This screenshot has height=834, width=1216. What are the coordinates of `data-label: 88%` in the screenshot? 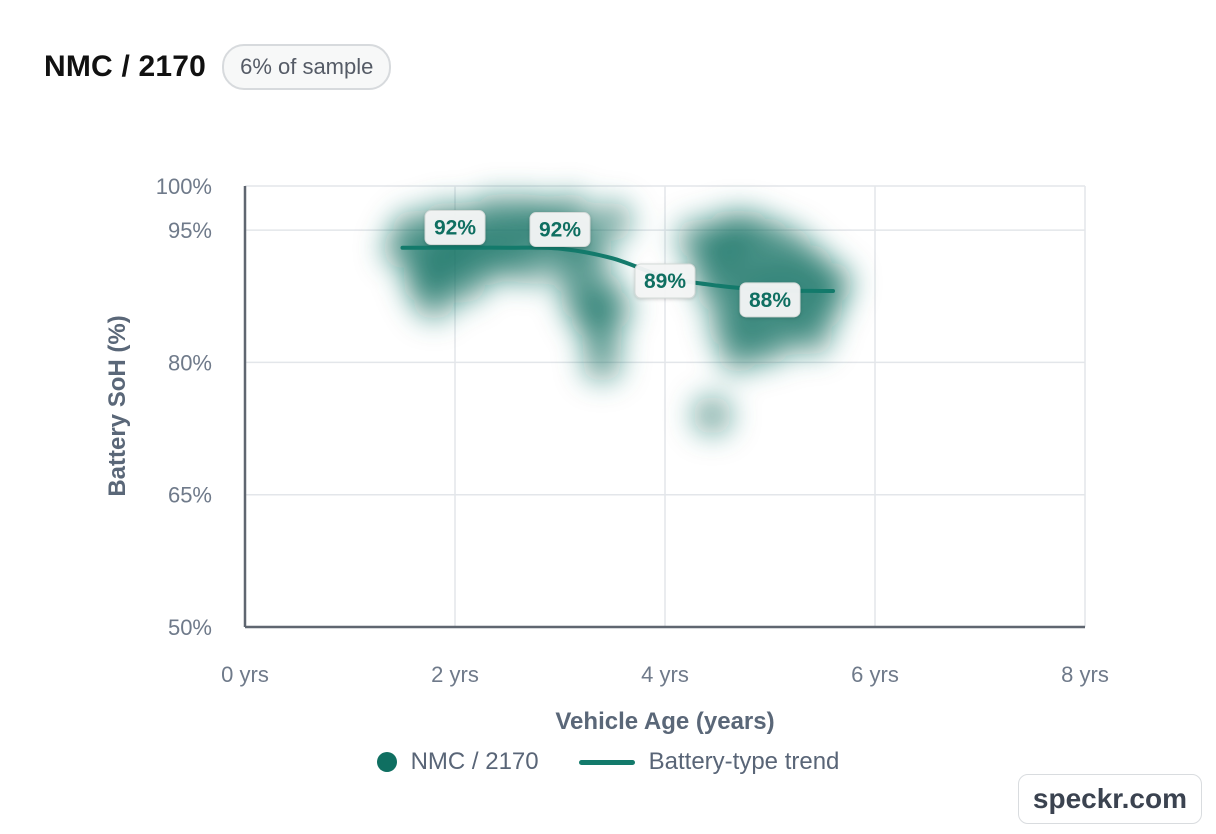 It's located at (770, 300).